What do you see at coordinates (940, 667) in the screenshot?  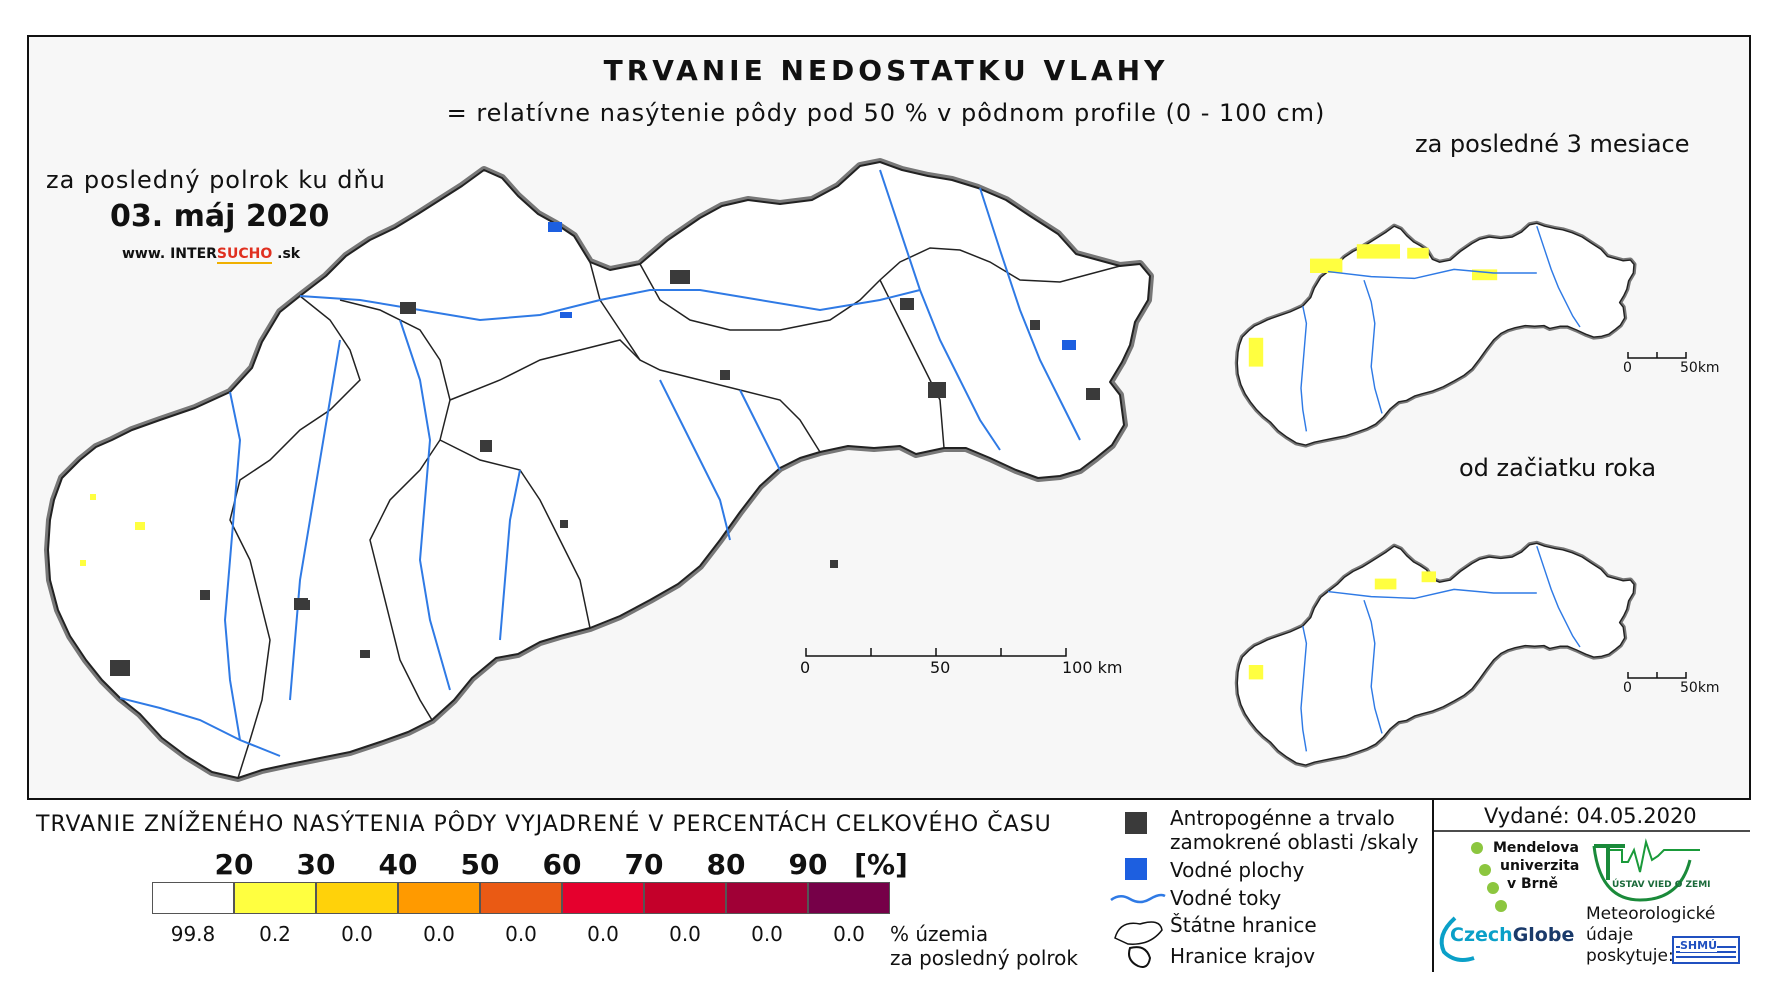 I see `main-scale-label-50: 50` at bounding box center [940, 667].